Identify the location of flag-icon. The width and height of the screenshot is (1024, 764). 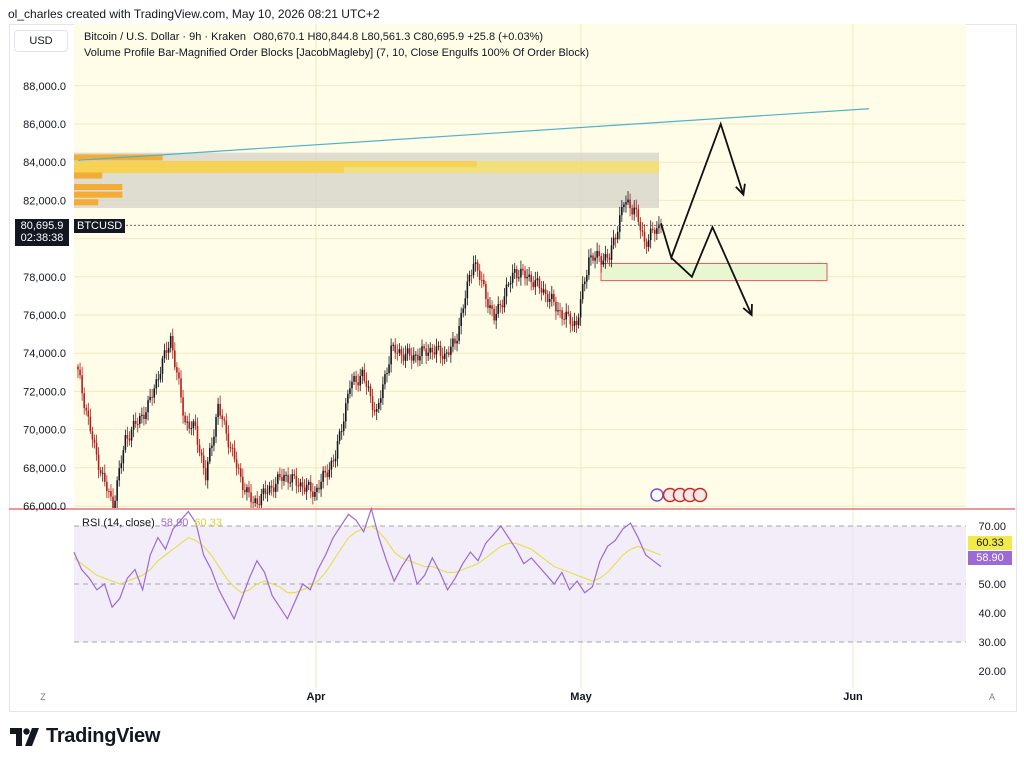
(700, 495).